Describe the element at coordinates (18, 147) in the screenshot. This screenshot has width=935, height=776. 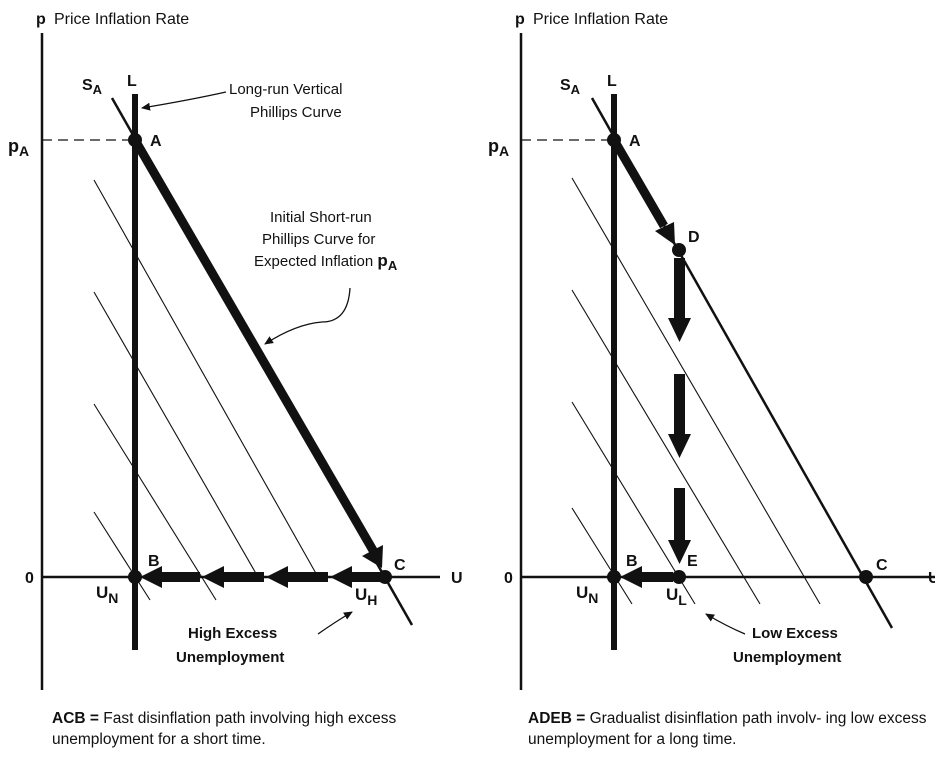
I see `left-pA-label: pA` at that location.